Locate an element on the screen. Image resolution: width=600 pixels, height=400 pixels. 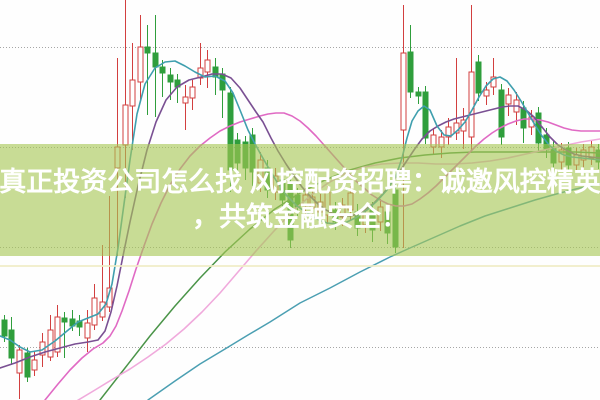
headline-line-2: ，共筑金融安全！ is located at coordinates (300, 217).